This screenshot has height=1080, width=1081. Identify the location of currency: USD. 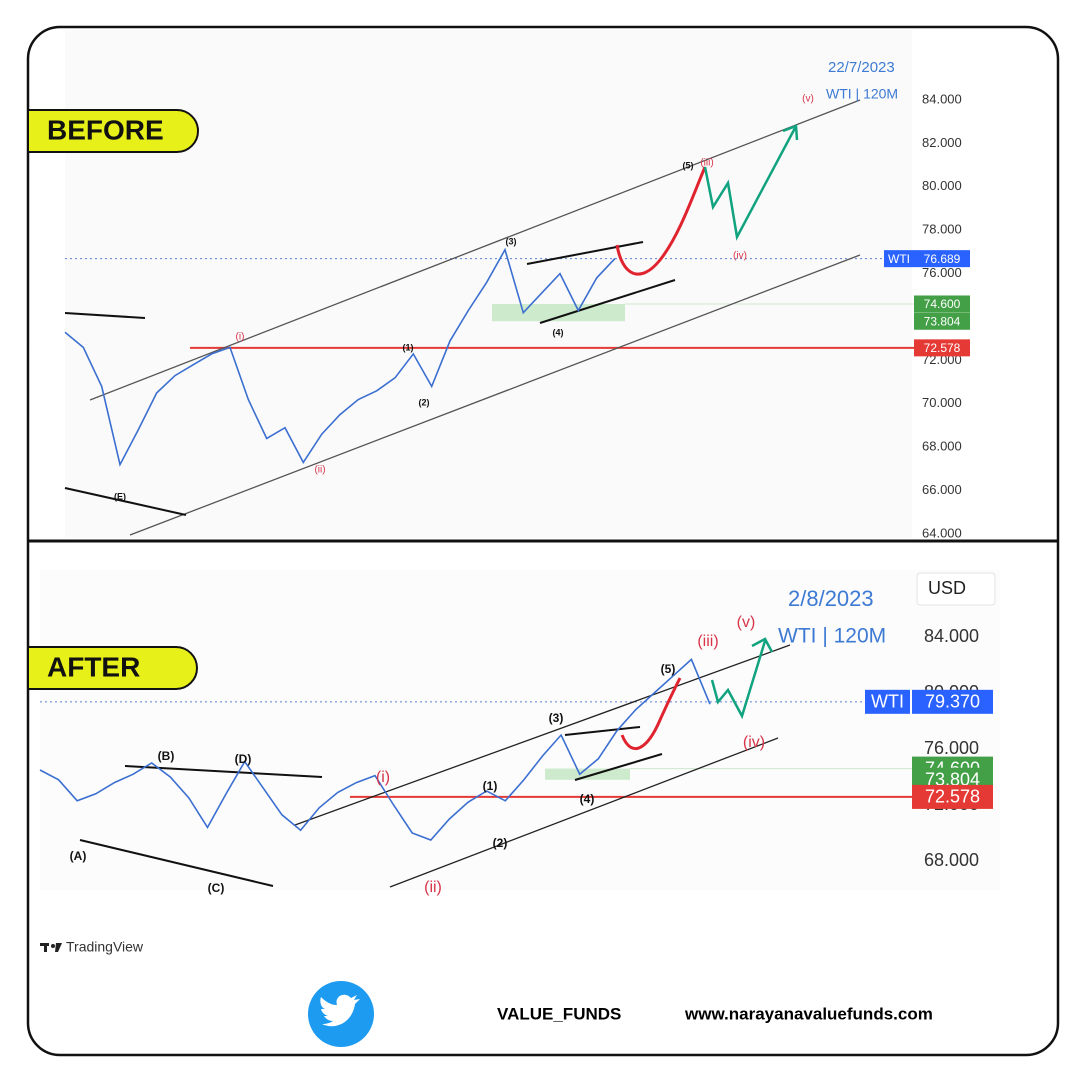
(947, 588).